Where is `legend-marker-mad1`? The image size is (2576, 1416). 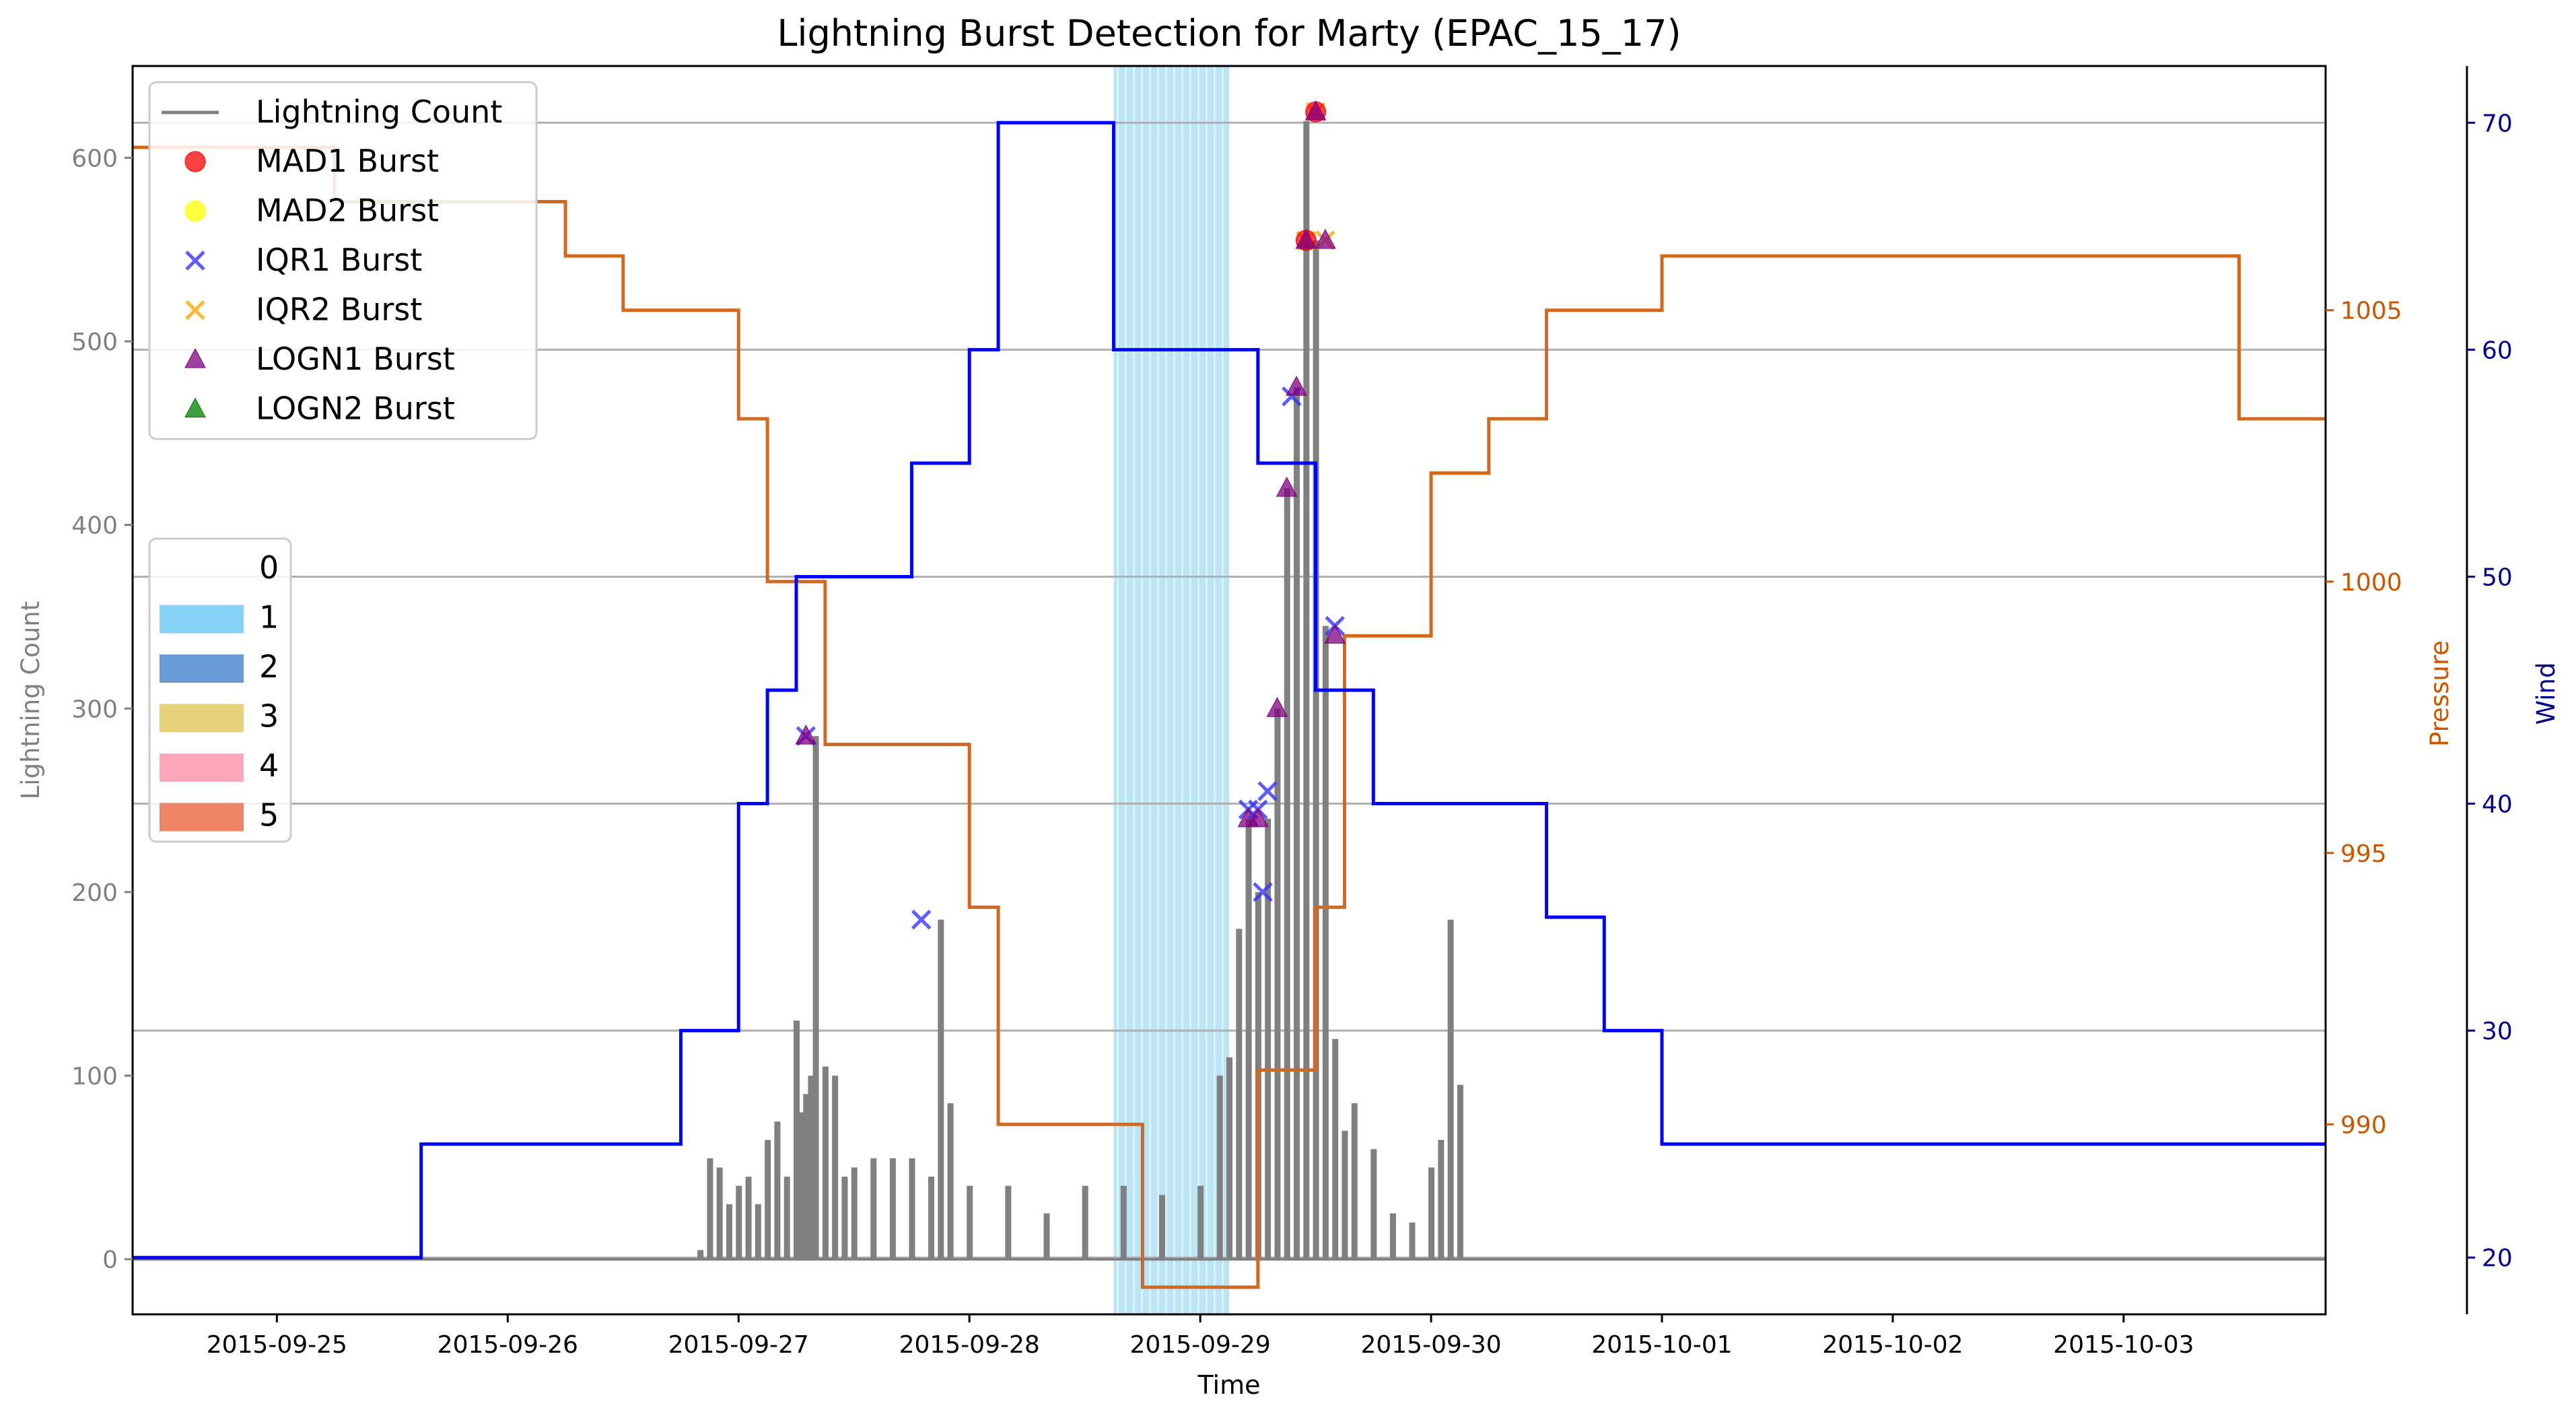 legend-marker-mad1 is located at coordinates (195, 161).